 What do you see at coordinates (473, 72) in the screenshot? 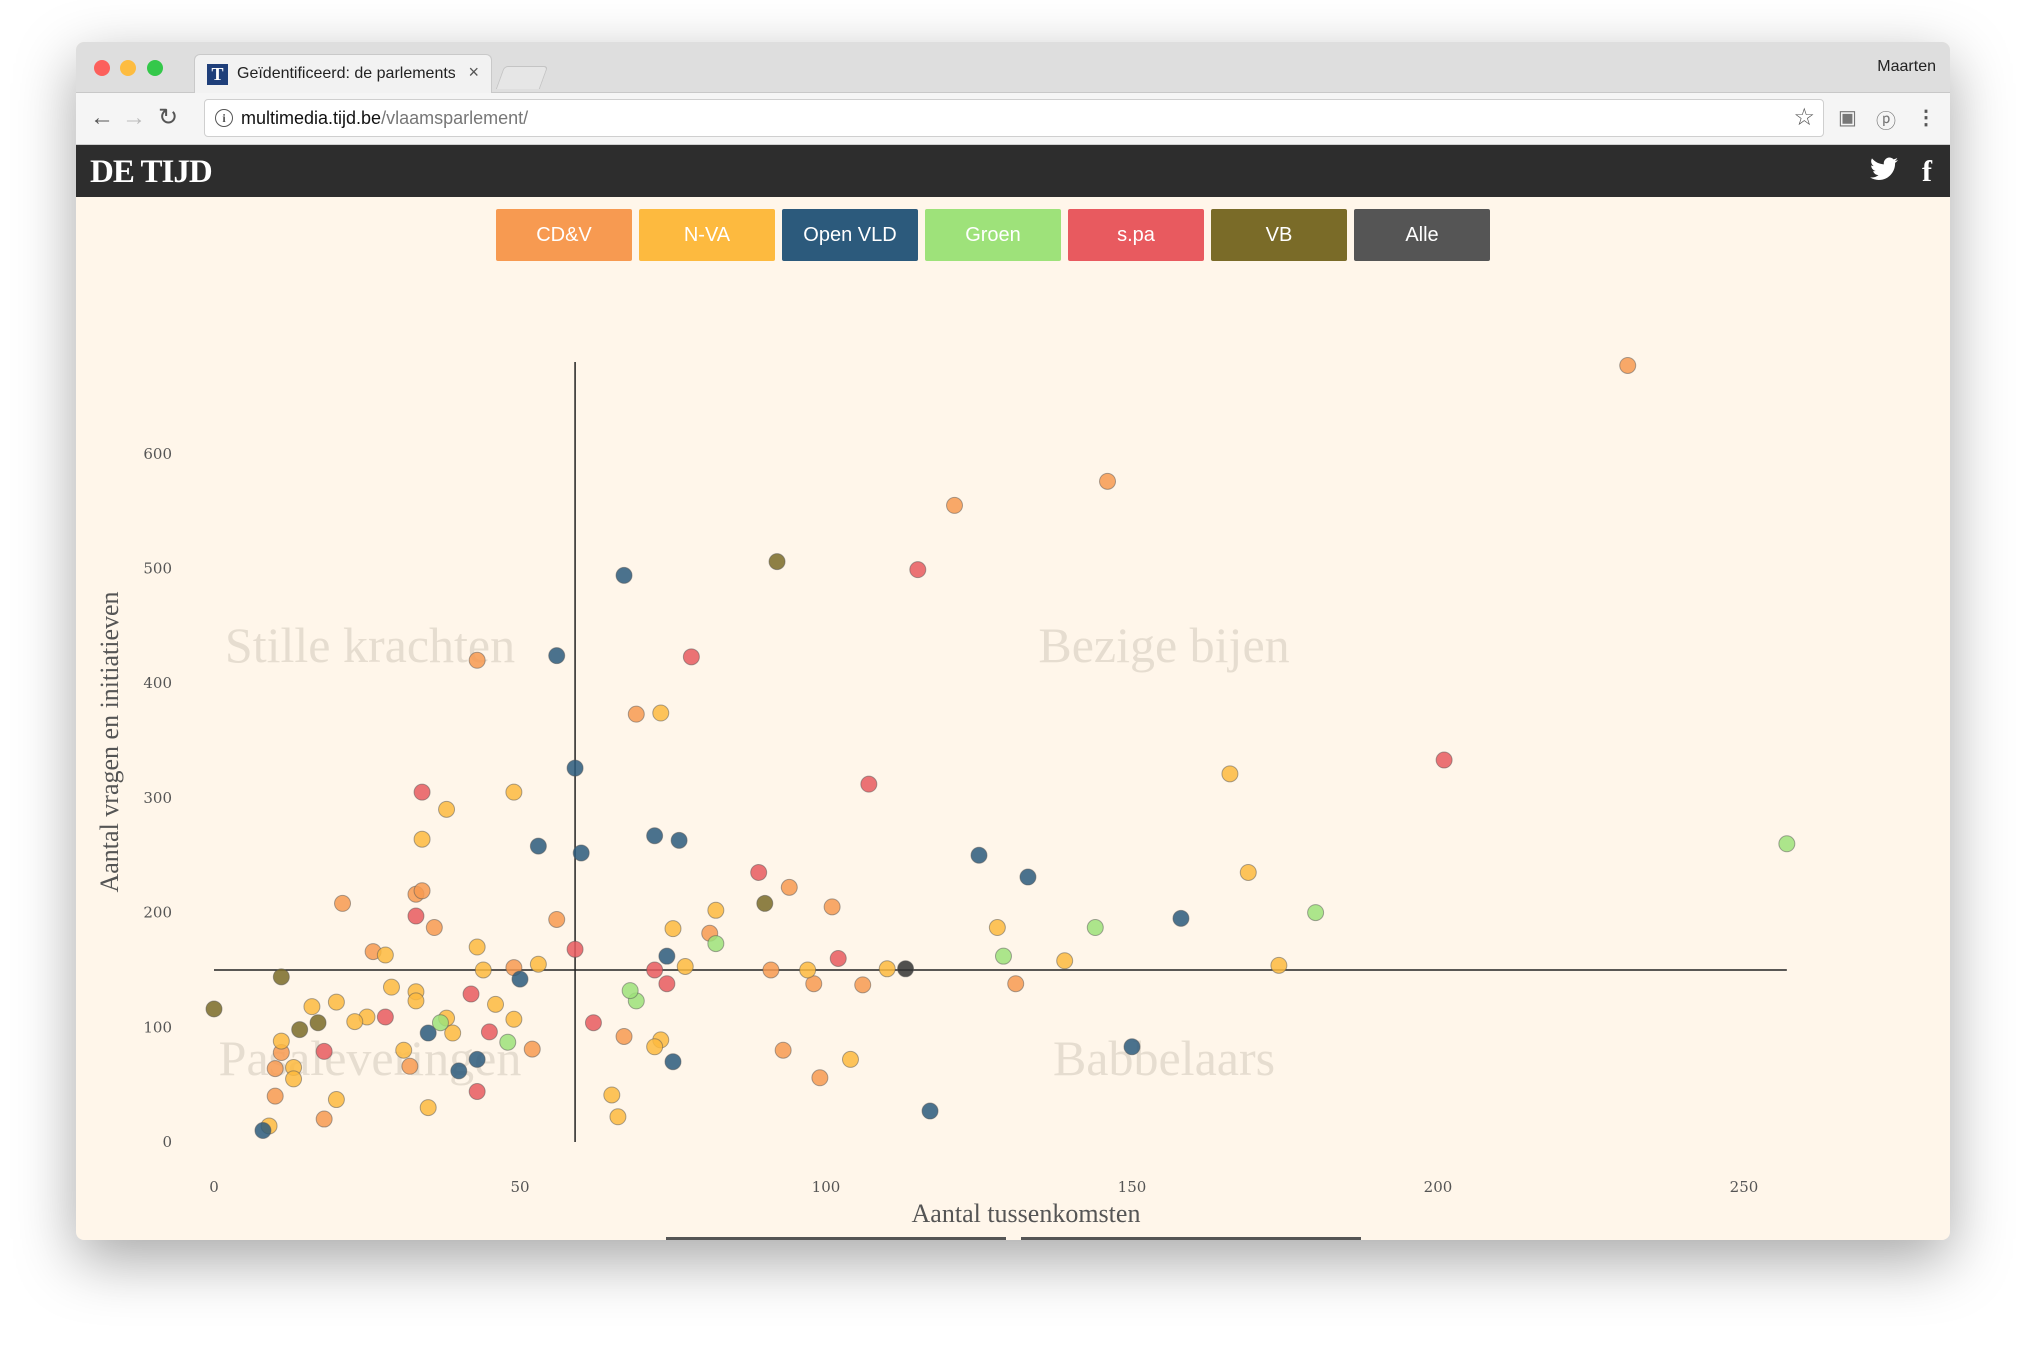
I see `tab-close-icon: ×` at bounding box center [473, 72].